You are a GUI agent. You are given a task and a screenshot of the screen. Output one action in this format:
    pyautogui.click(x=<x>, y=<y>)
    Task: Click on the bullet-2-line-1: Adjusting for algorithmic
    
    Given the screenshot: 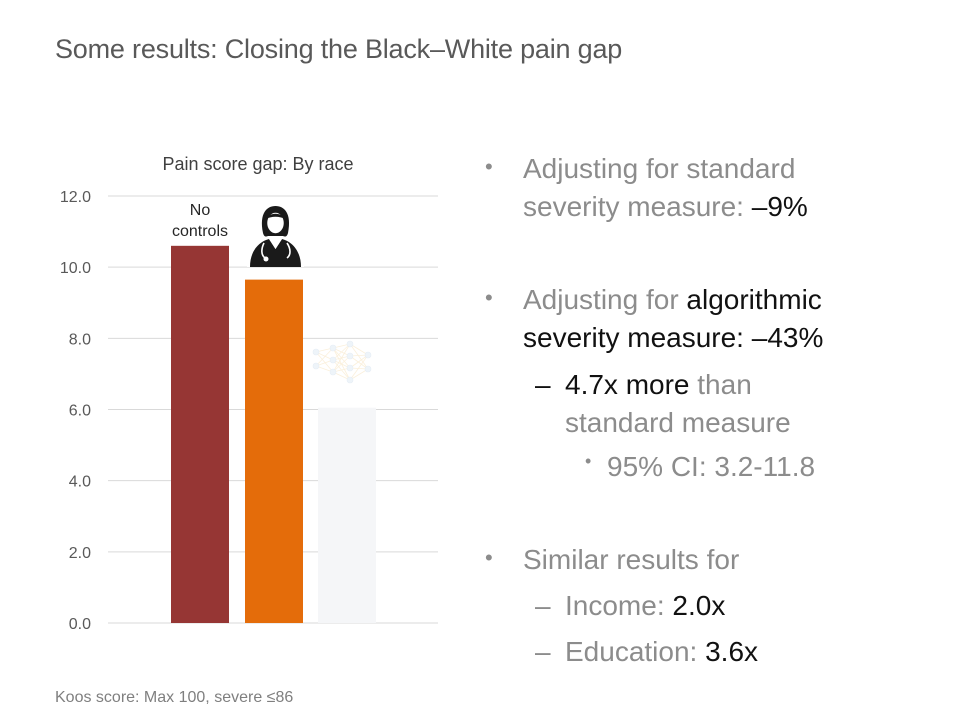 What is the action you would take?
    pyautogui.click(x=672, y=300)
    